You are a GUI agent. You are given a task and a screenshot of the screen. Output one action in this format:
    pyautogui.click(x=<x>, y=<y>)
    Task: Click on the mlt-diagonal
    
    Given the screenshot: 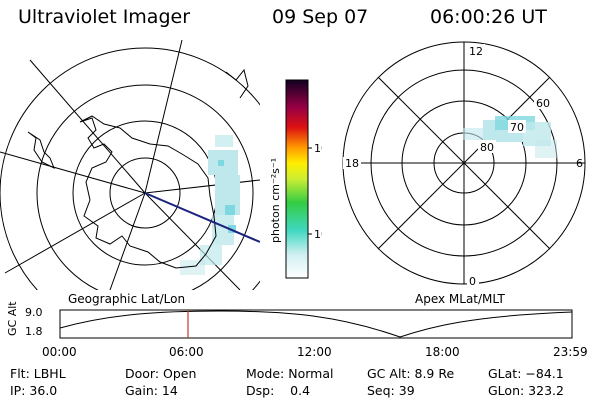 What is the action you would take?
    pyautogui.click(x=464, y=163)
    